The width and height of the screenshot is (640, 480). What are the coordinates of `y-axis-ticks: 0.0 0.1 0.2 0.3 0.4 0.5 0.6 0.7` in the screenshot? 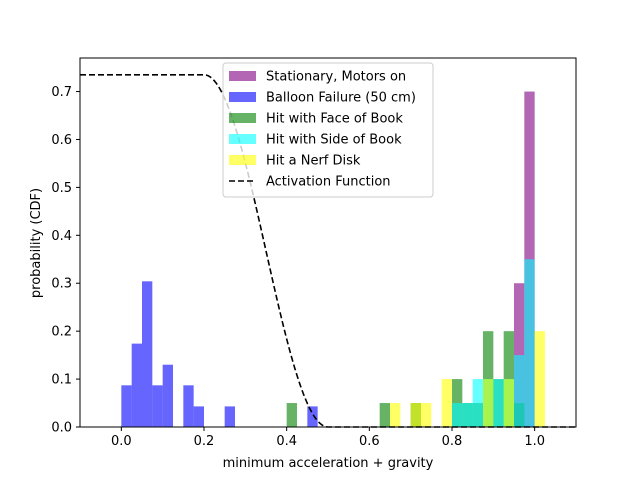 It's located at (65, 260).